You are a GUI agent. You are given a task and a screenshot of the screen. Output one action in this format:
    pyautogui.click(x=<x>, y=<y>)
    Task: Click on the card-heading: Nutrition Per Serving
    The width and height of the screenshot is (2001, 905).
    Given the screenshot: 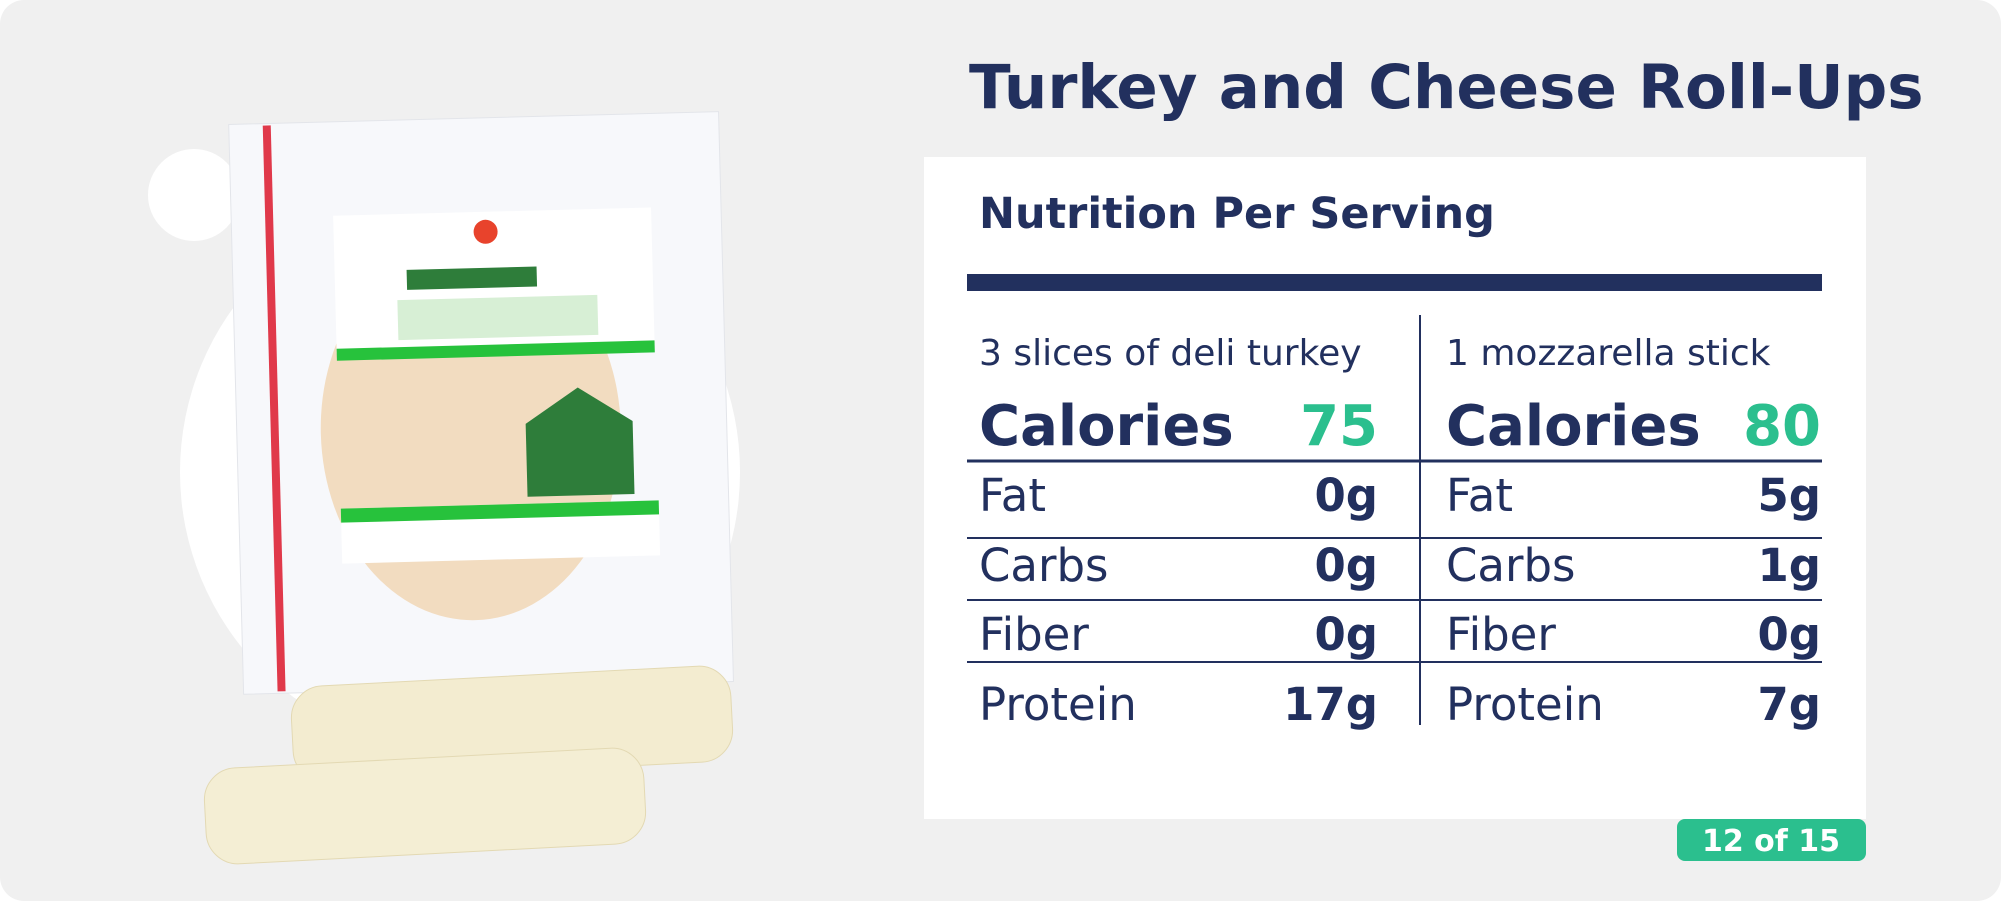 What is the action you would take?
    pyautogui.click(x=1237, y=214)
    